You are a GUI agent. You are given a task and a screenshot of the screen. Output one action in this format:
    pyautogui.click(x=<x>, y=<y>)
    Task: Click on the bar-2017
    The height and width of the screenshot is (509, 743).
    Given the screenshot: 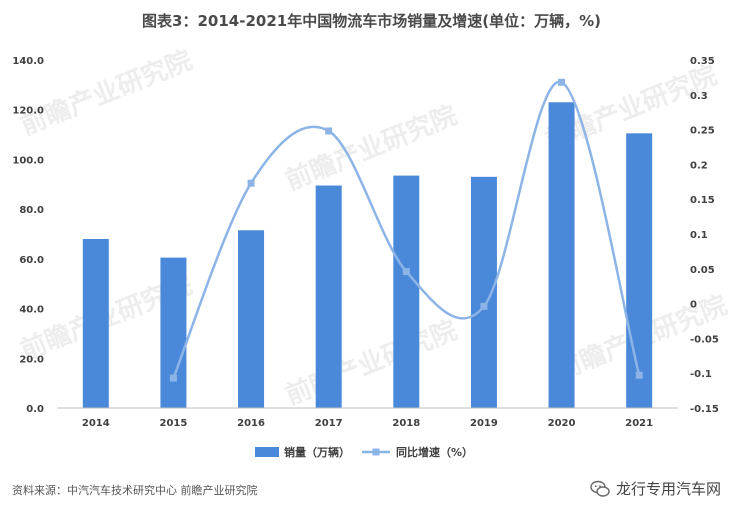 What is the action you would take?
    pyautogui.click(x=328, y=296)
    